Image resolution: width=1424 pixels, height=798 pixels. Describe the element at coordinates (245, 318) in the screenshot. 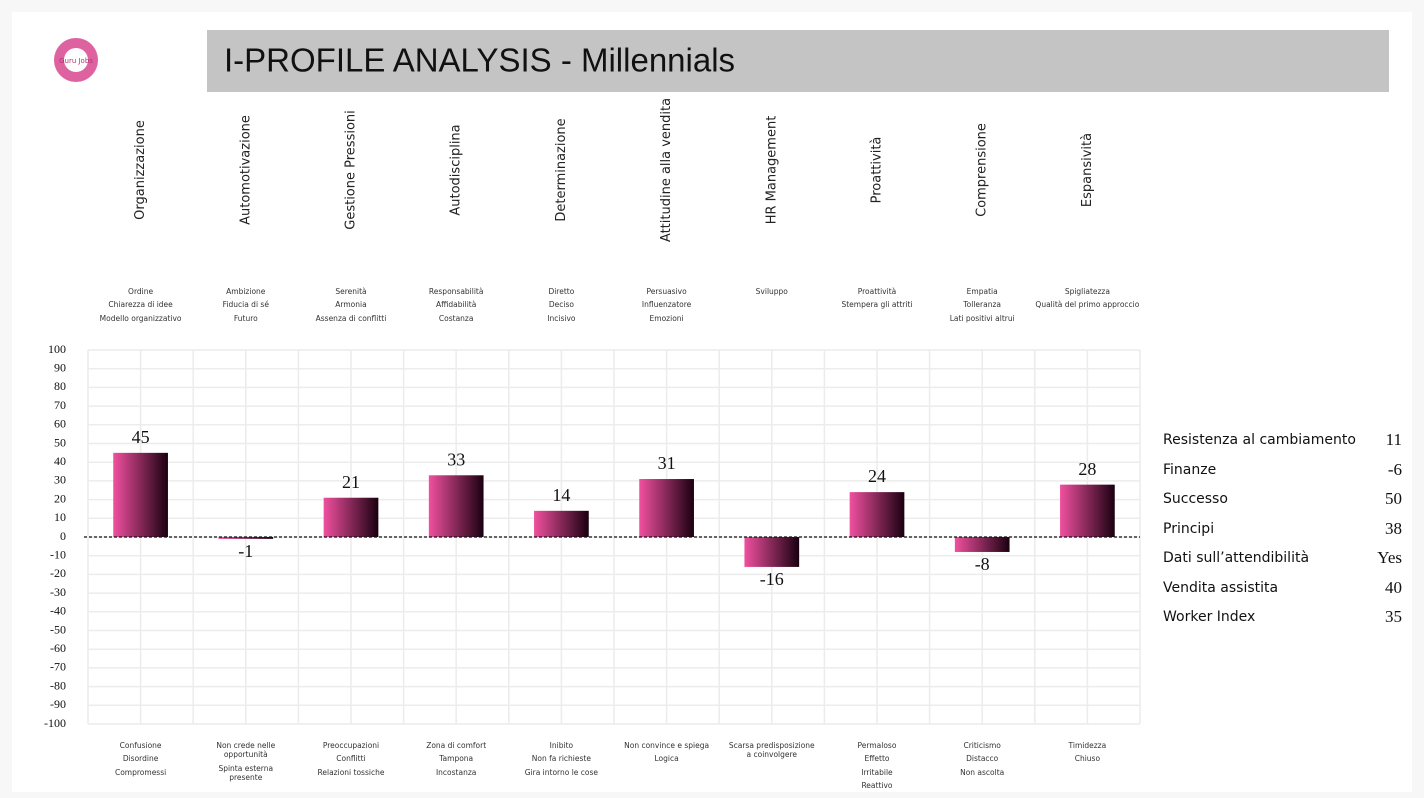

I see `trait: Futuro` at that location.